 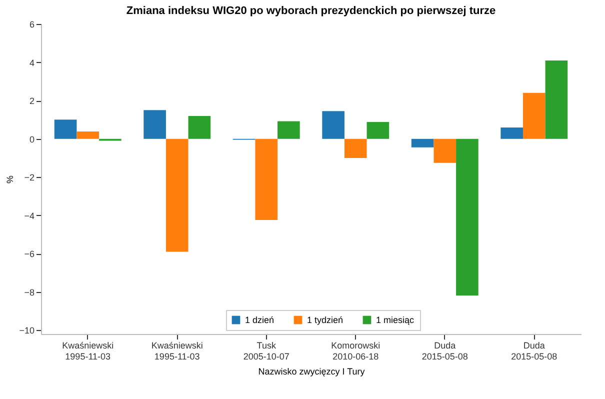 What do you see at coordinates (355, 351) in the screenshot?
I see `x-tick-label: Komorowski 2010-06-18` at bounding box center [355, 351].